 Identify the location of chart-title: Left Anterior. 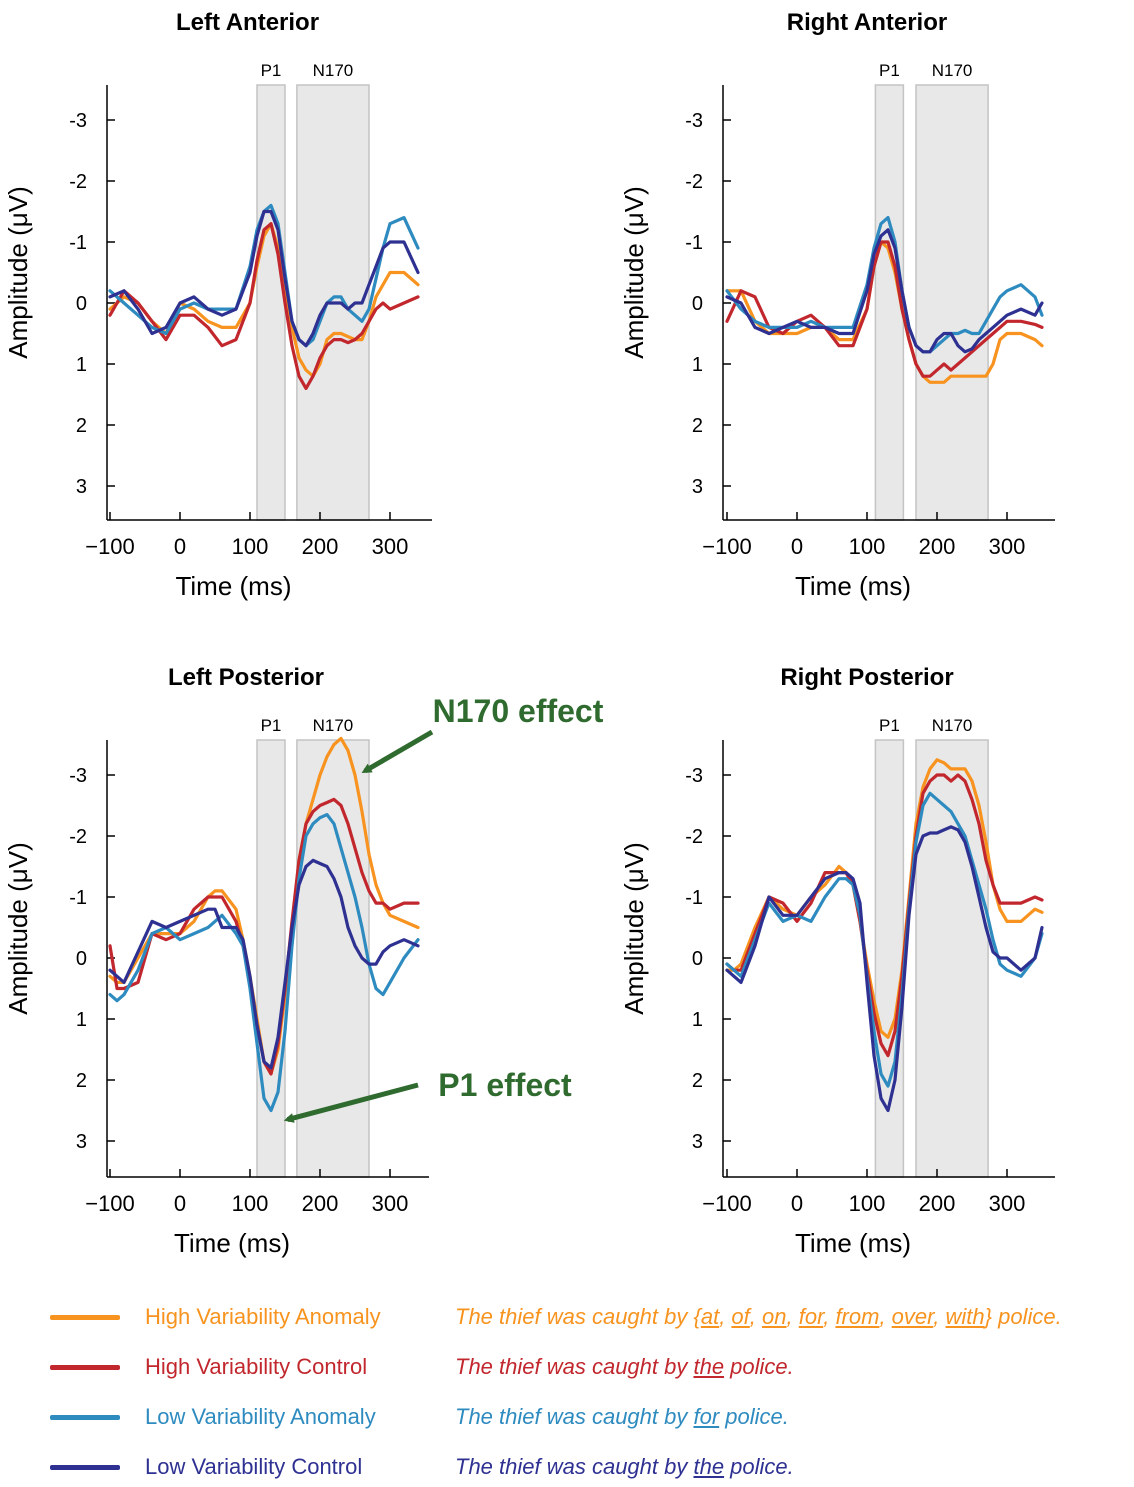
(247, 22).